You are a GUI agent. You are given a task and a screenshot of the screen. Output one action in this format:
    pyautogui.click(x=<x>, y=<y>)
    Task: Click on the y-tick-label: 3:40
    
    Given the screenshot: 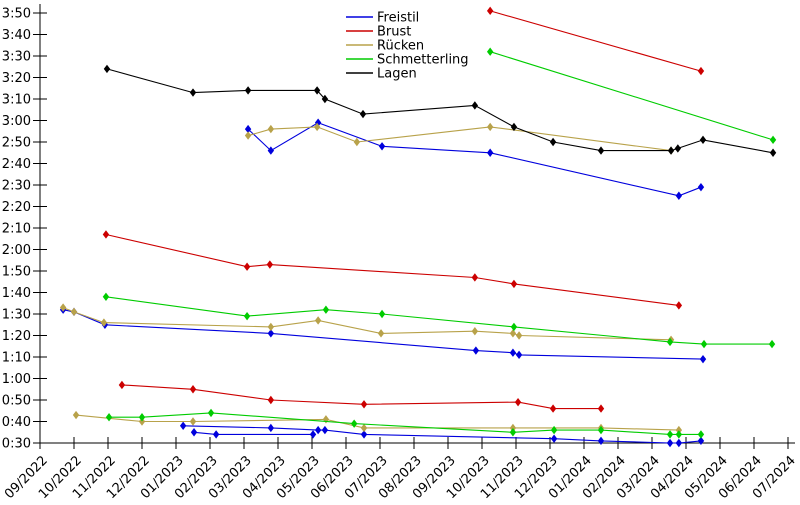 What is the action you would take?
    pyautogui.click(x=16, y=35)
    